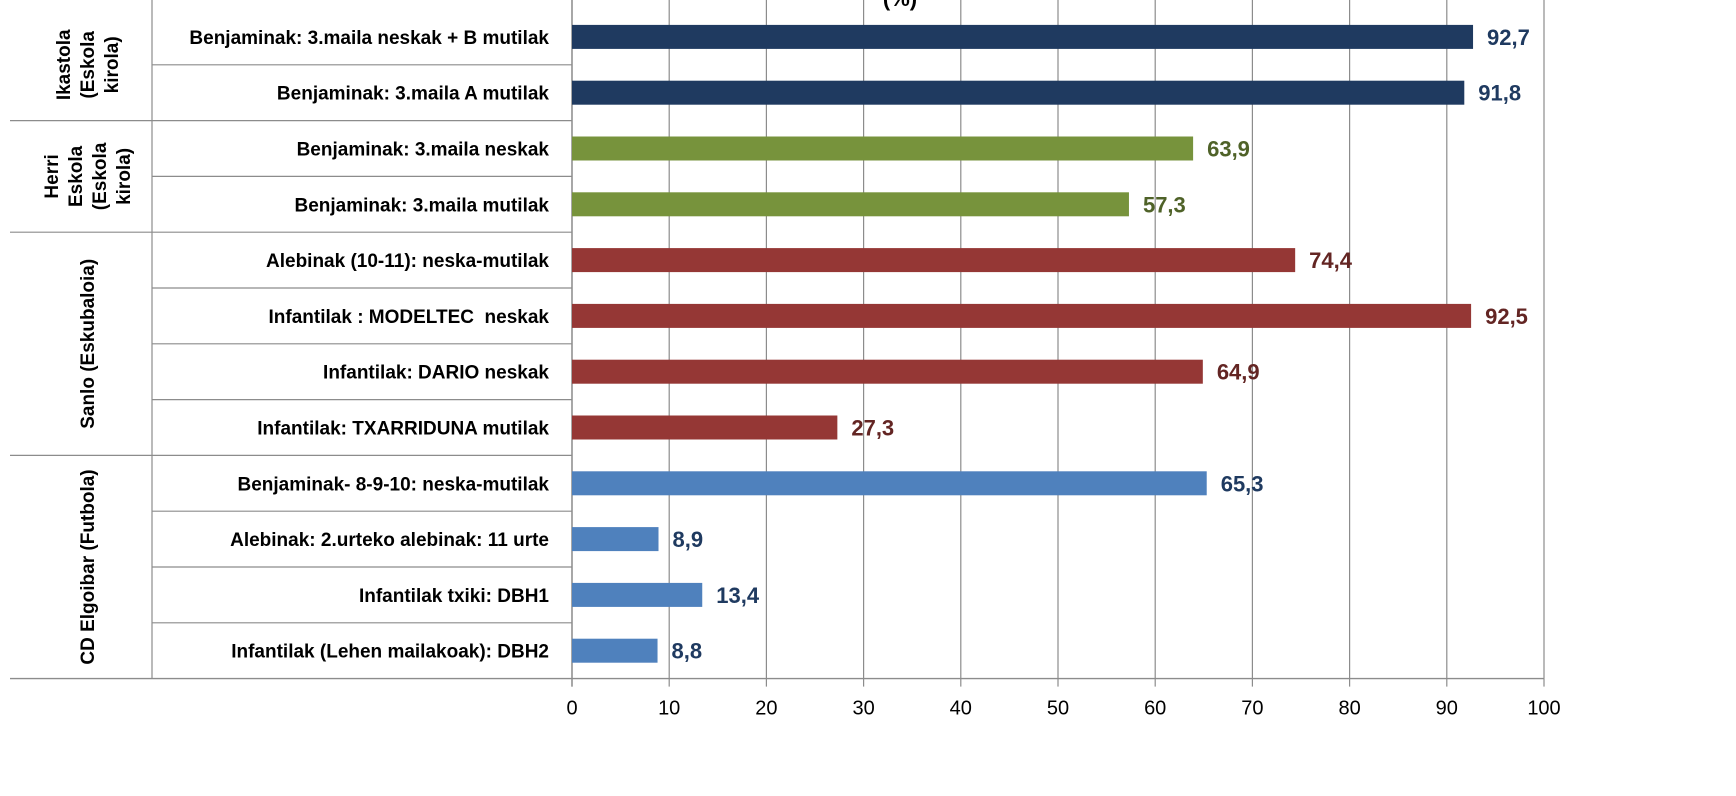 The width and height of the screenshot is (1736, 796). What do you see at coordinates (1349, 709) in the screenshot?
I see `x-tick-label: 80` at bounding box center [1349, 709].